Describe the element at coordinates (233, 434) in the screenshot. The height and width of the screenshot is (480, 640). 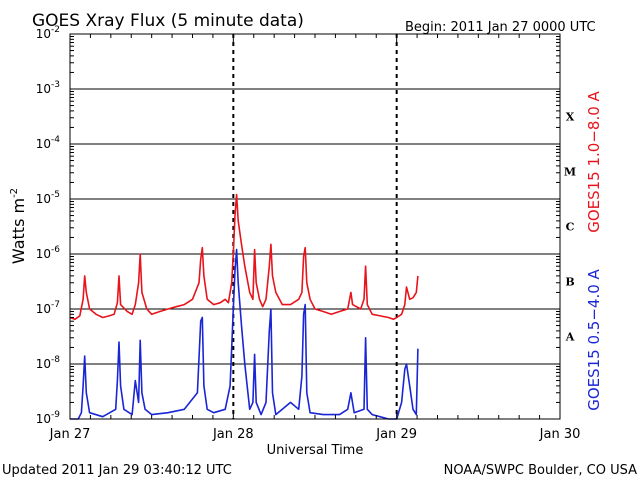
I see `x-tick-label: Jan 28` at that location.